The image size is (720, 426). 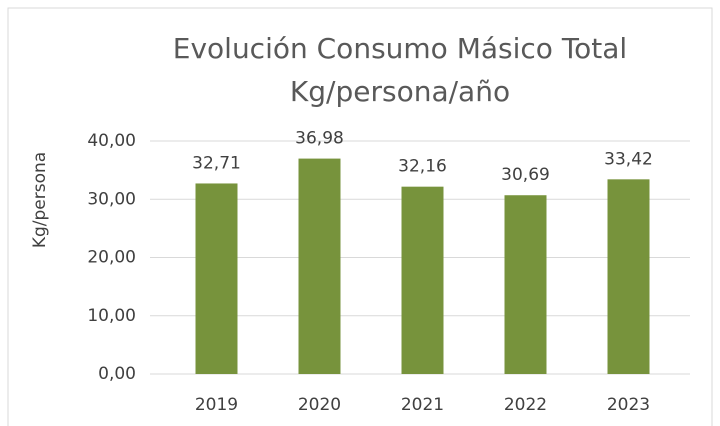 What do you see at coordinates (319, 405) in the screenshot?
I see `x-tick-label: 2020` at bounding box center [319, 405].